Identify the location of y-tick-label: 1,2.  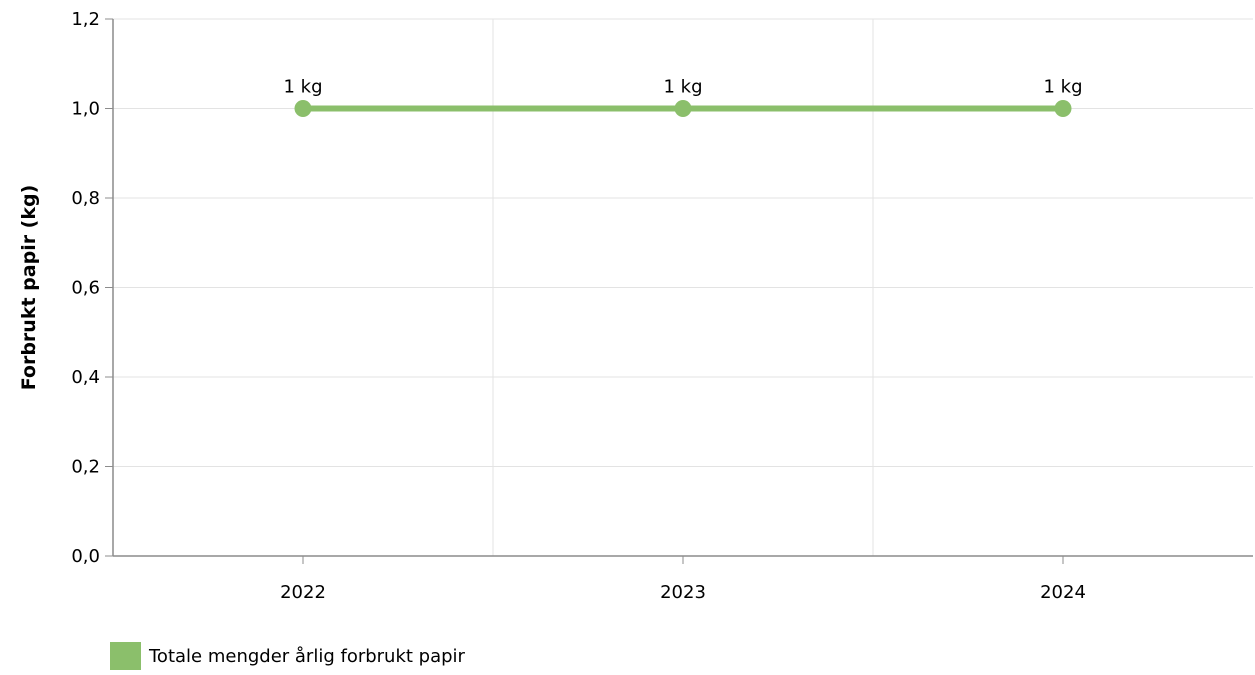
(85, 19).